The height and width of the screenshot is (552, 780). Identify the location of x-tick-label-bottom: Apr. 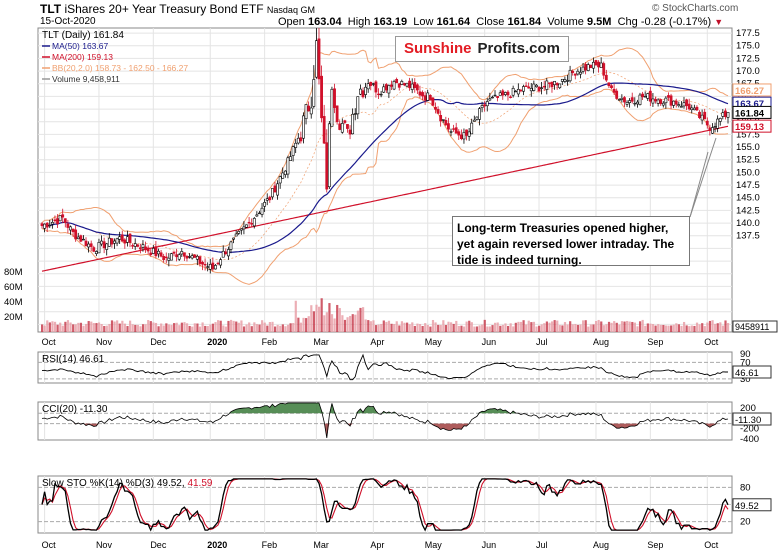
(377, 545).